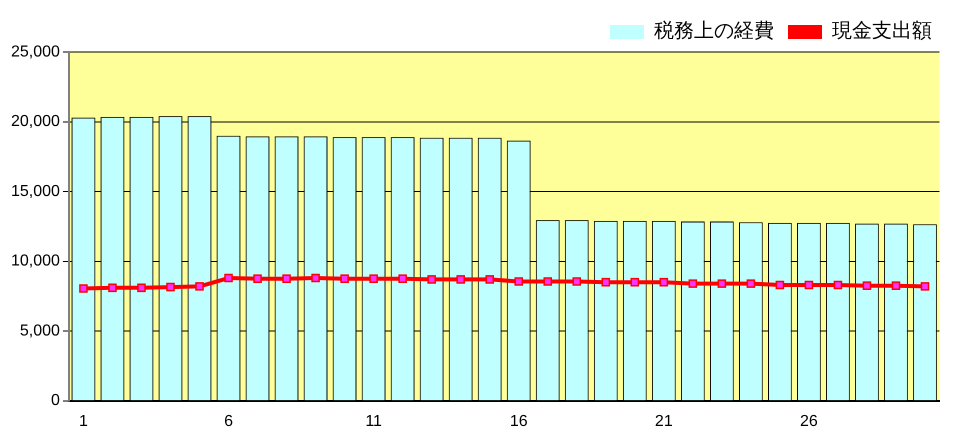 Image resolution: width=954 pixels, height=442 pixels. What do you see at coordinates (373, 421) in the screenshot?
I see `x-tick-label: 11` at bounding box center [373, 421].